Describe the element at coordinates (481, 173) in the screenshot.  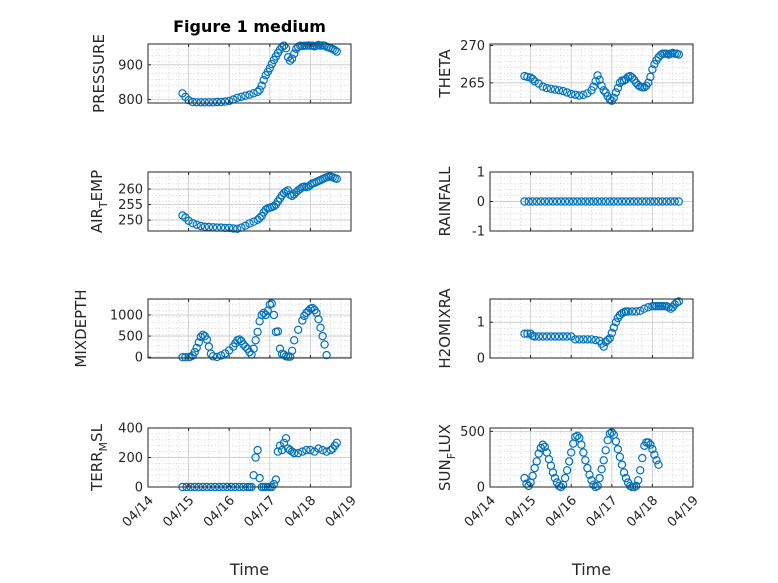
I see `y-tick-label: 1` at that location.